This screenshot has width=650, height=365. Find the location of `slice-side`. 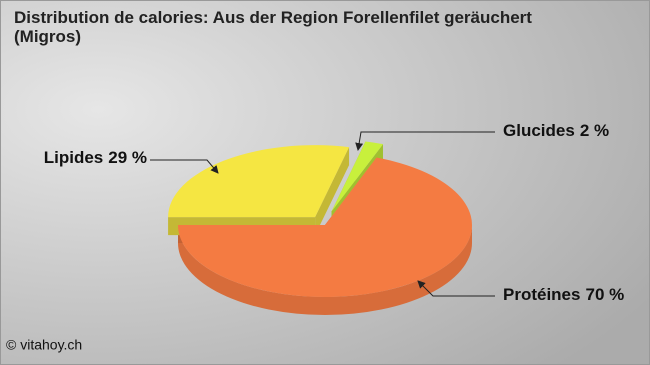

slice-side is located at coordinates (325, 270).